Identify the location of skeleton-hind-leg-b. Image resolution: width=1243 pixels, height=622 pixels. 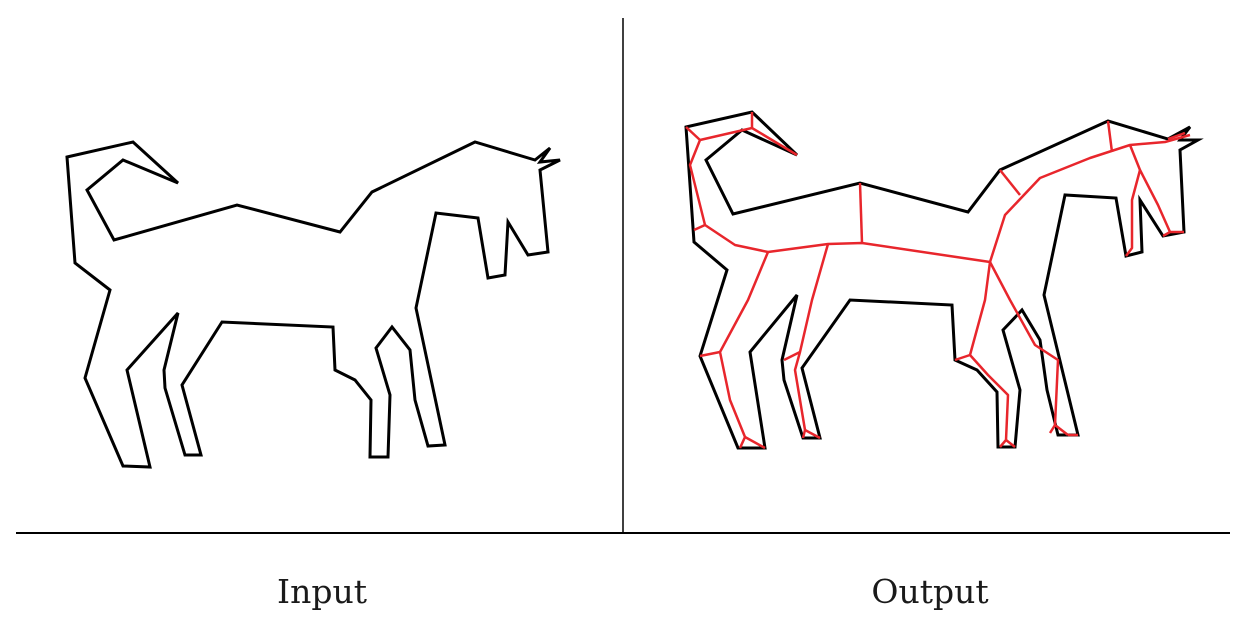
(811, 341).